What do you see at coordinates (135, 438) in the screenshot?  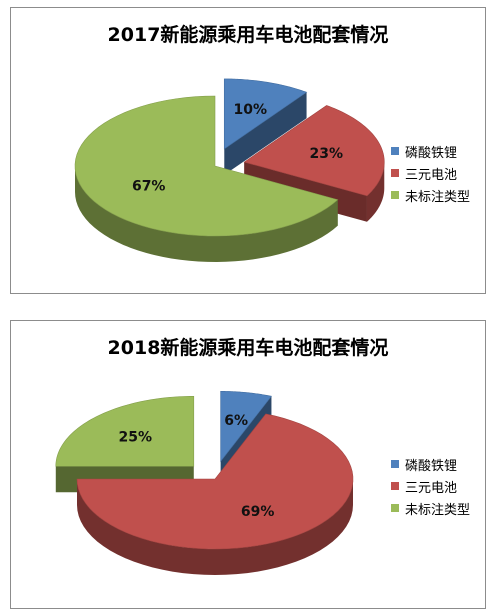 I see `pie-value-label: 25%` at bounding box center [135, 438].